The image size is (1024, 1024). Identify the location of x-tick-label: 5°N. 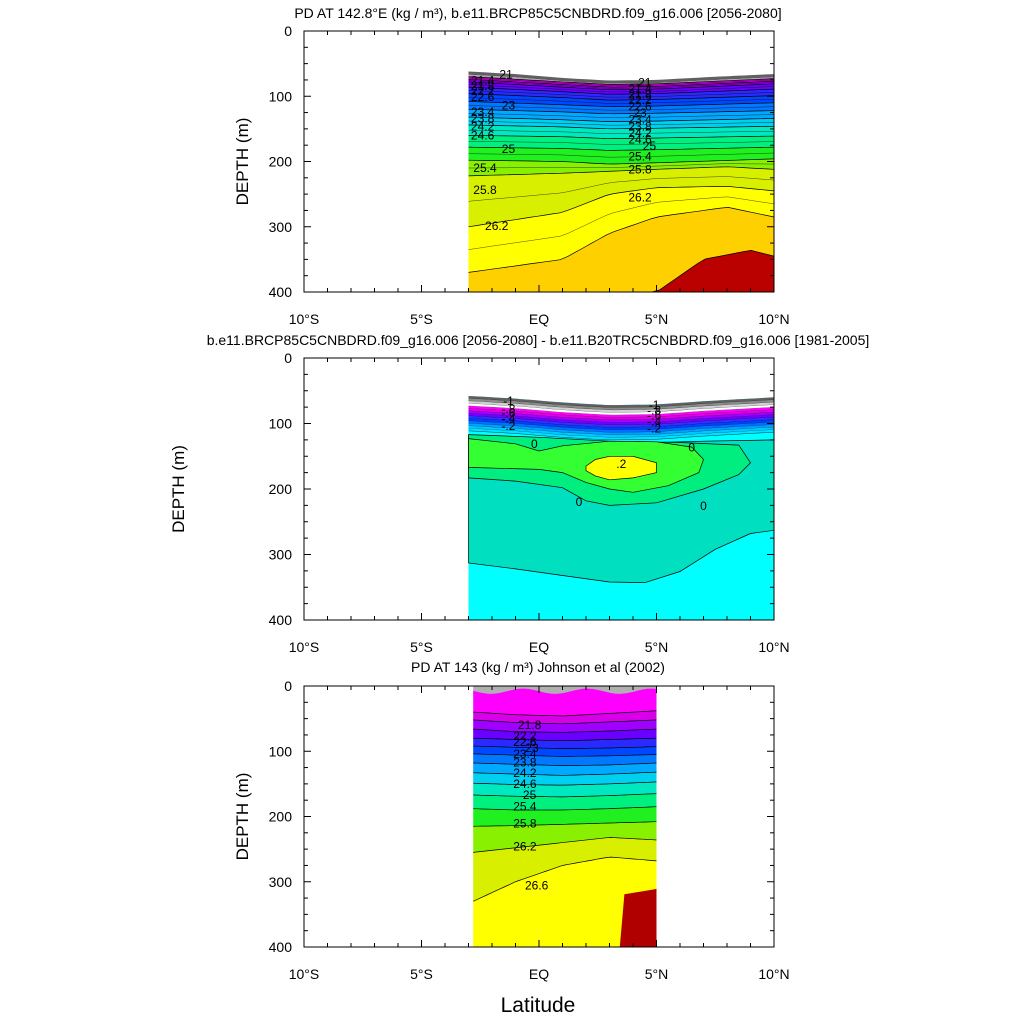
(657, 647).